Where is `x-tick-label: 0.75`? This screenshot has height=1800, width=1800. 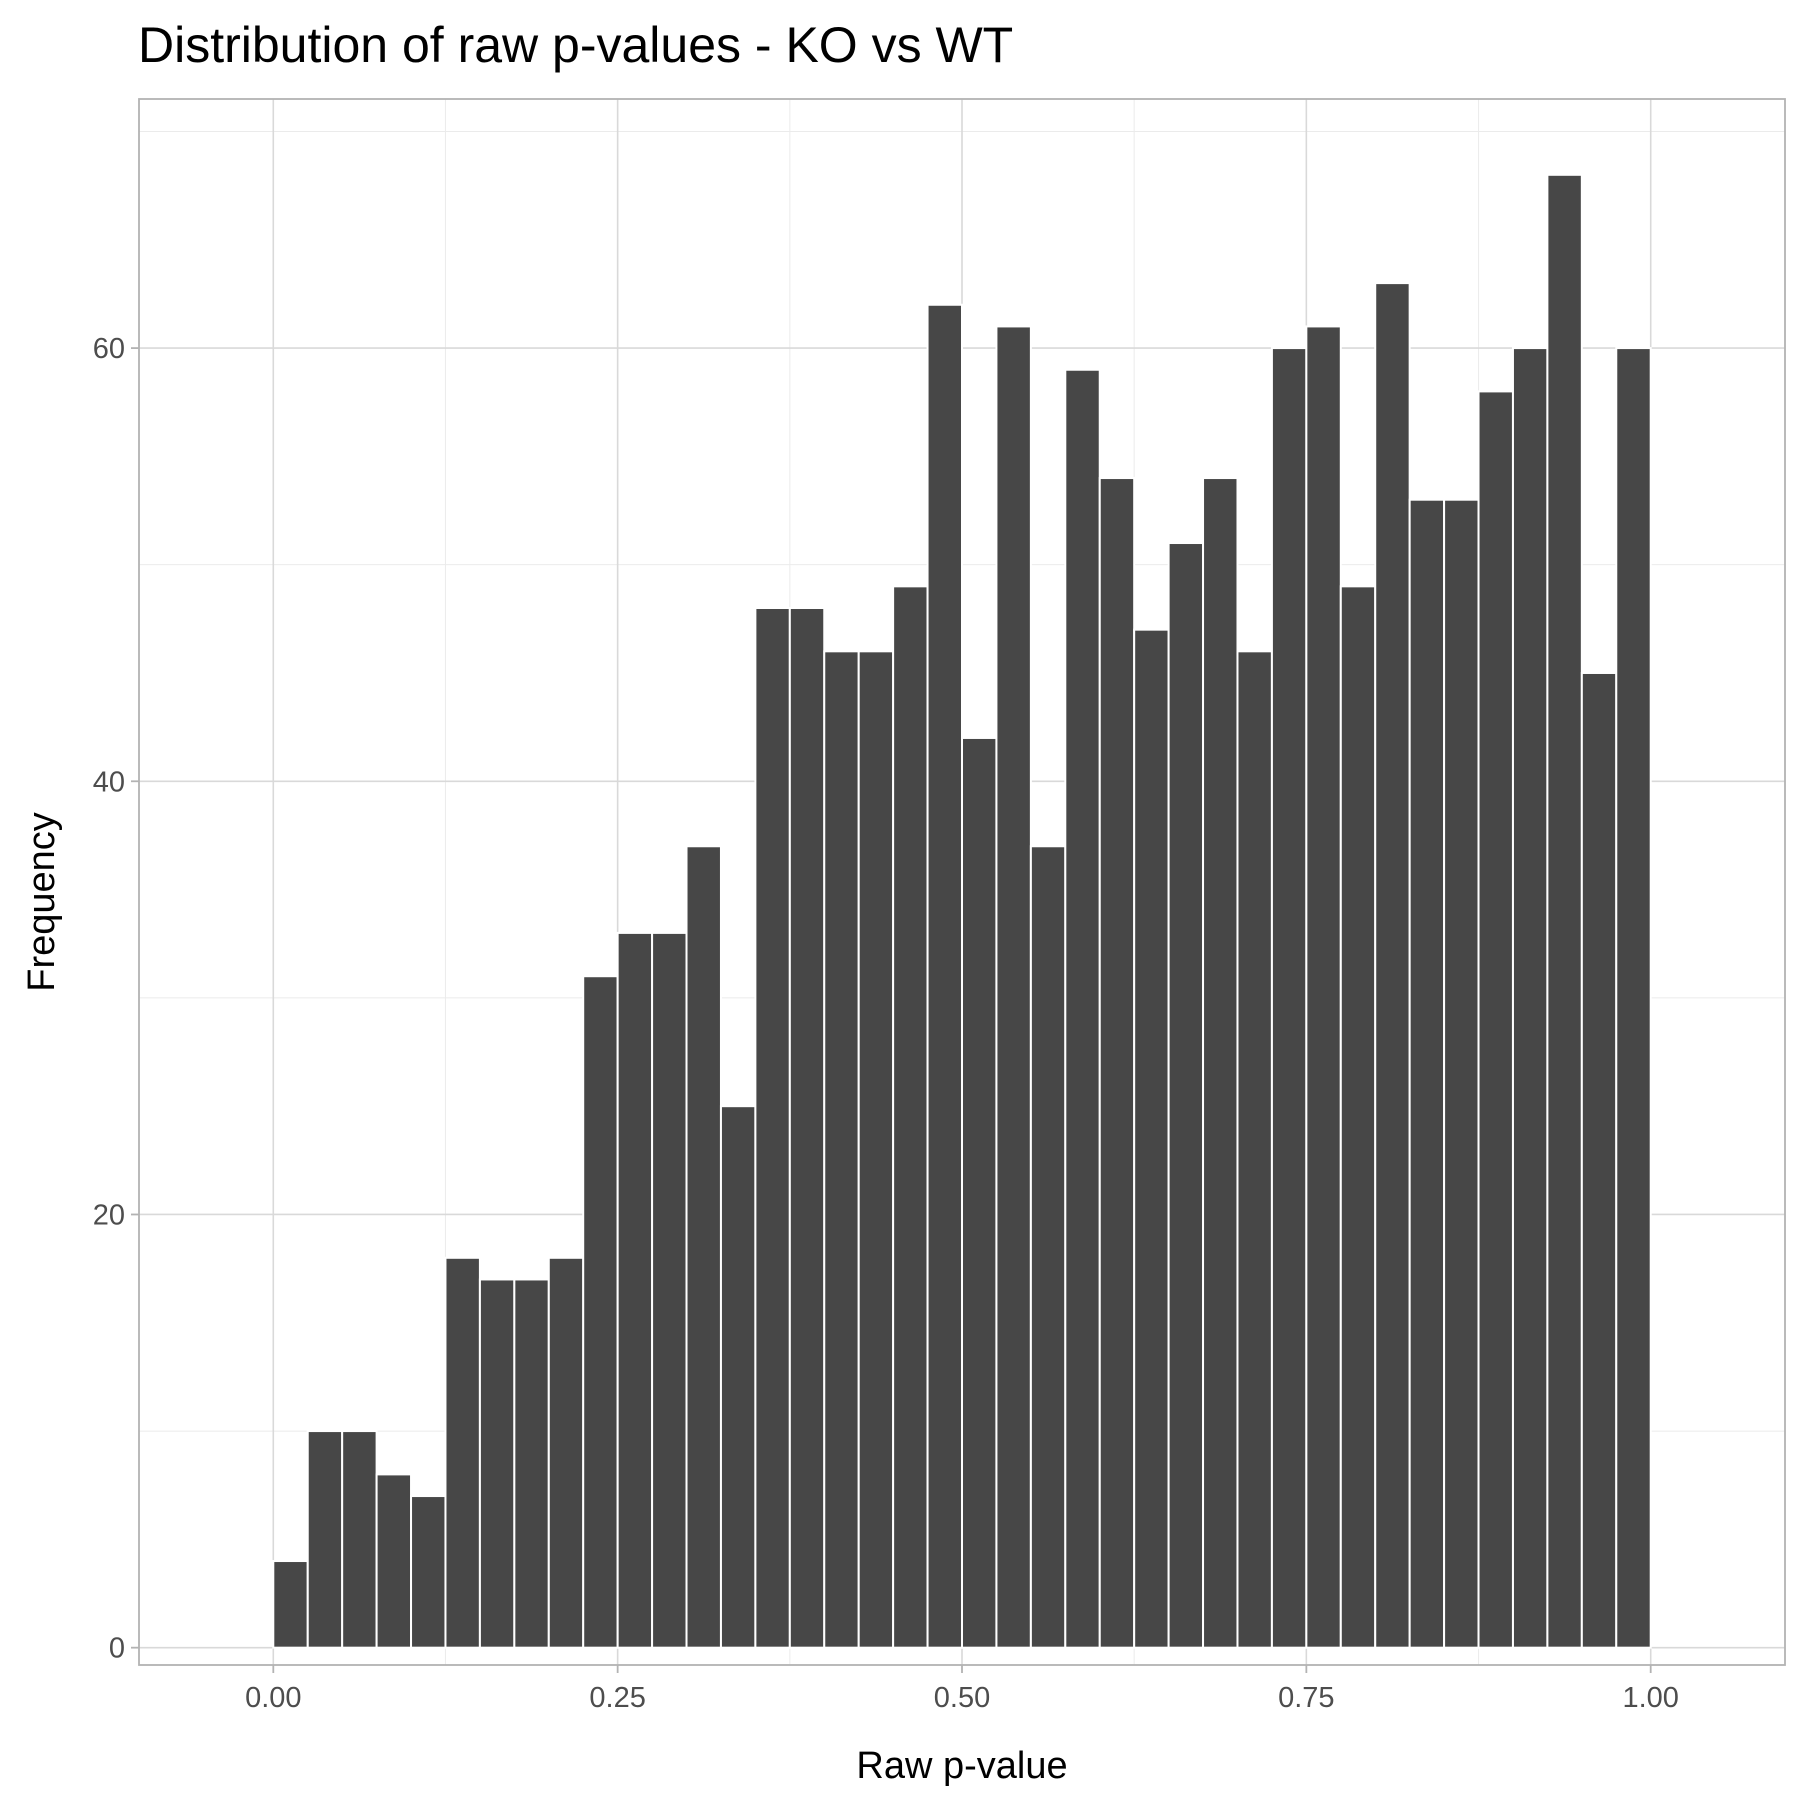 x-tick-label: 0.75 is located at coordinates (1306, 1698).